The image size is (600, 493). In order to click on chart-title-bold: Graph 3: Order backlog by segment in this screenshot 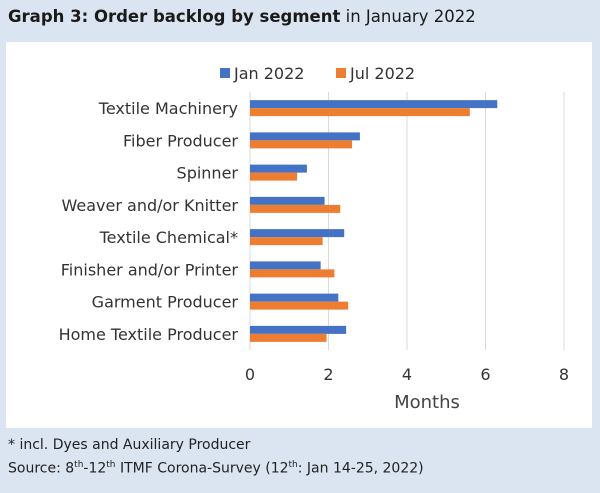, I will do `click(174, 16)`.